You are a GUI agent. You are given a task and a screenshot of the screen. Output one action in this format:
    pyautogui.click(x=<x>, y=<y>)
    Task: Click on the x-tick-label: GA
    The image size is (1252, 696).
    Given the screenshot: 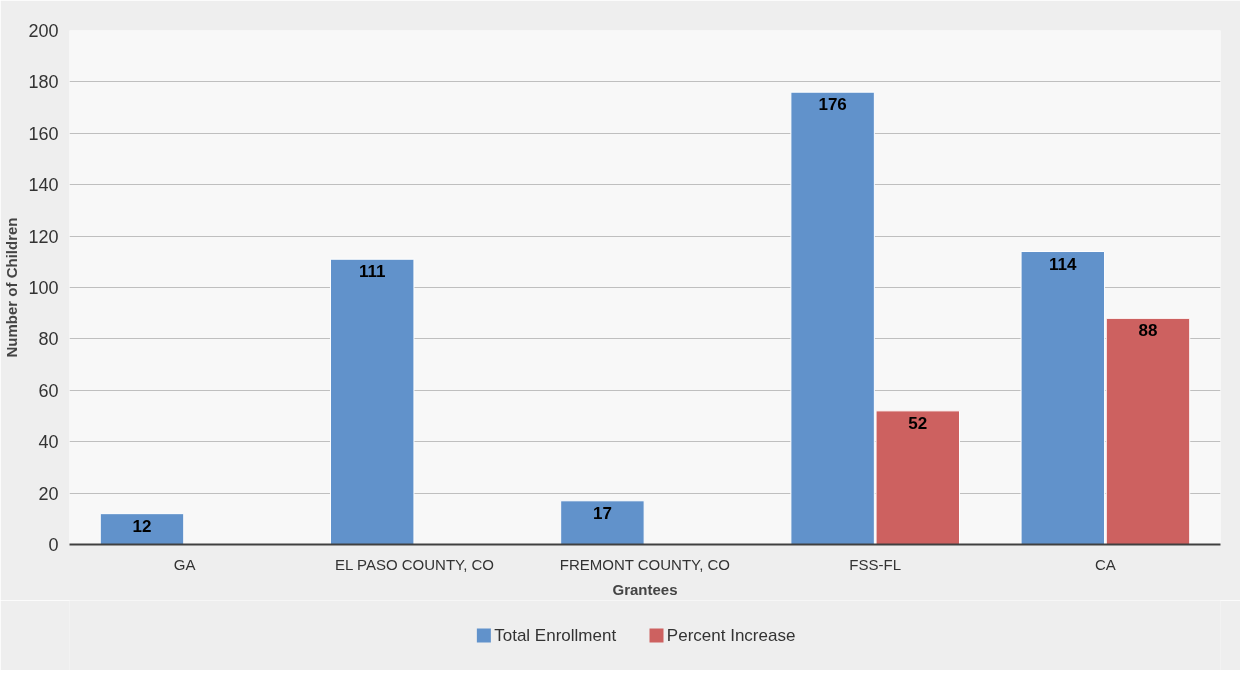 What is the action you would take?
    pyautogui.click(x=184, y=564)
    